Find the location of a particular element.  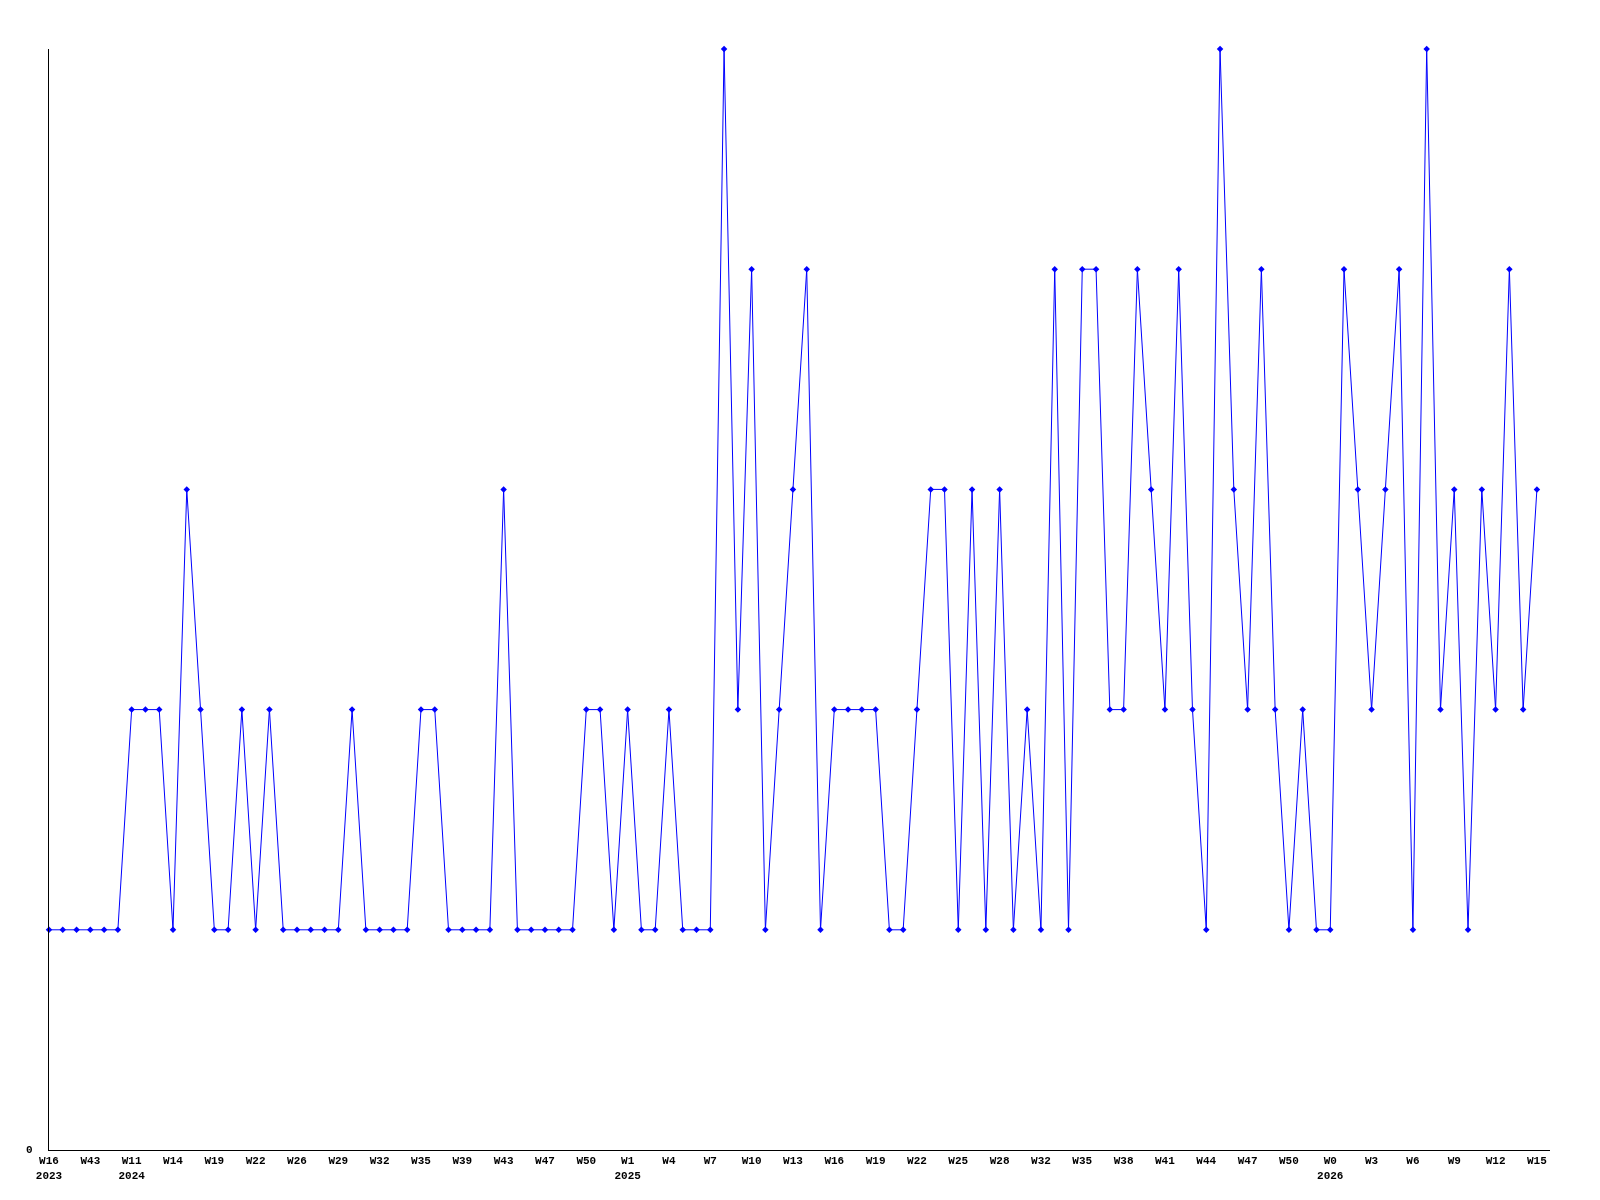

x-tick-label: W4 is located at coordinates (669, 1161).